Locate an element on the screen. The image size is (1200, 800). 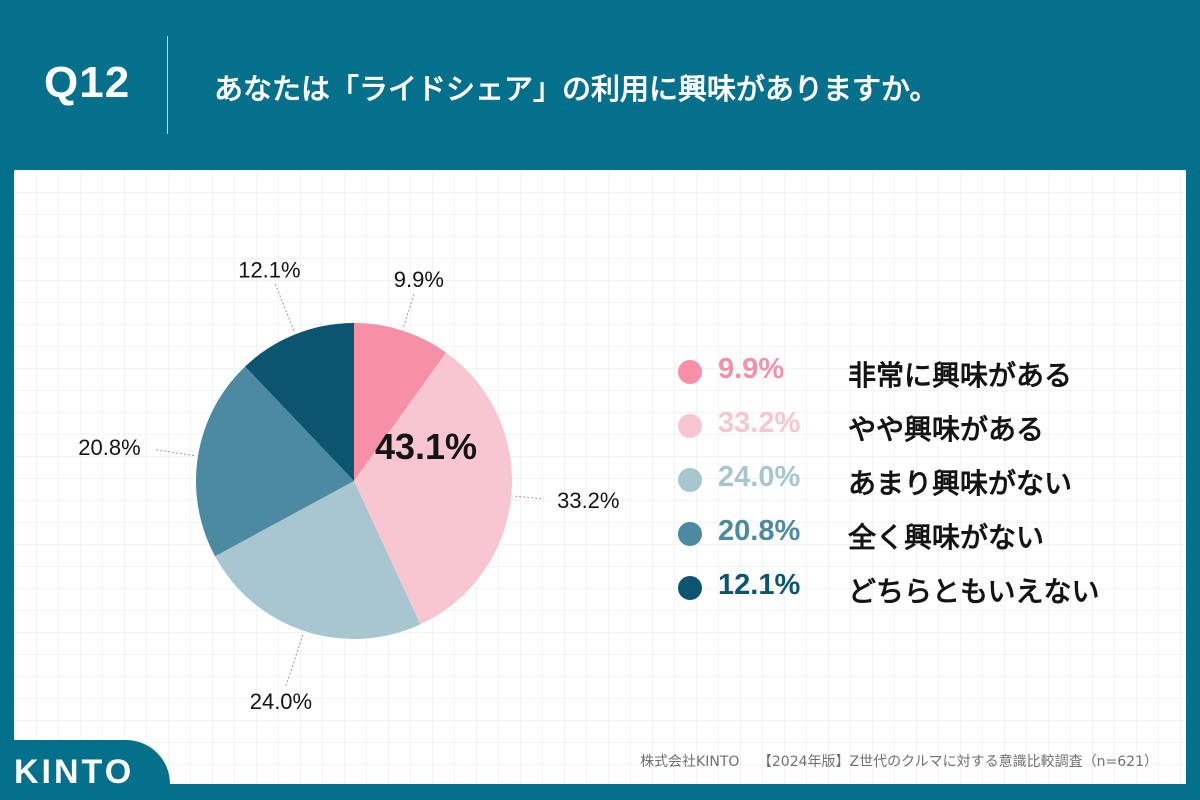
data-label: 12.1% is located at coordinates (269, 269).